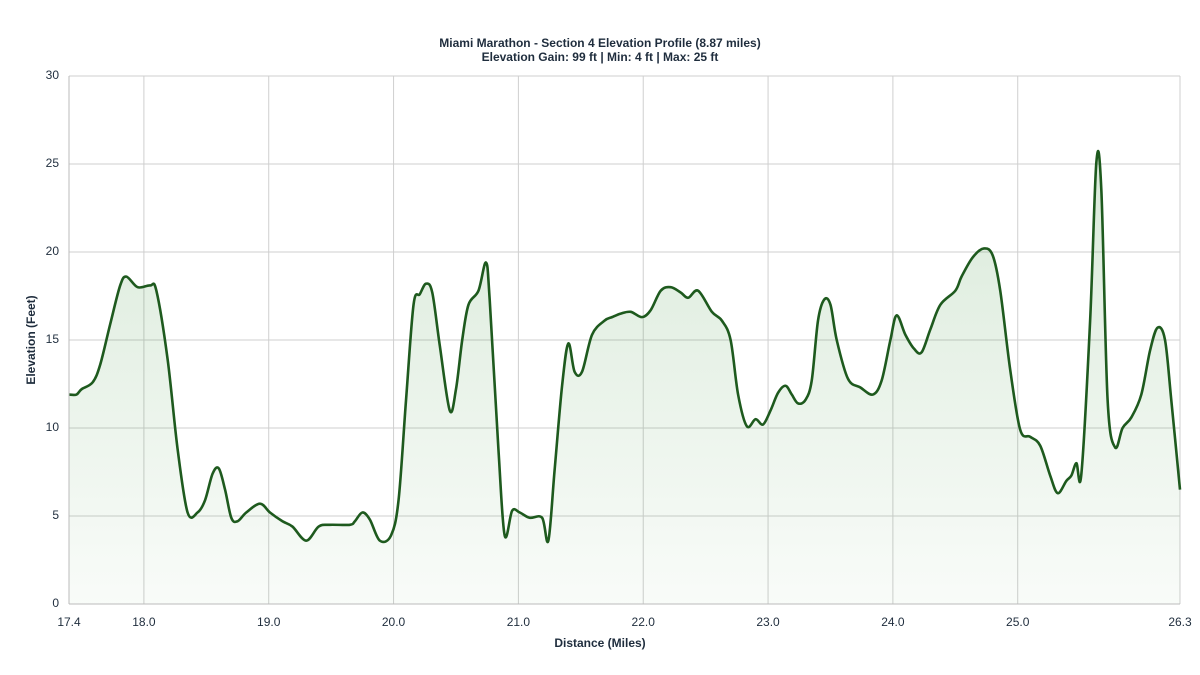 Image resolution: width=1200 pixels, height=675 pixels. I want to click on x-tick-label: 24.0, so click(893, 622).